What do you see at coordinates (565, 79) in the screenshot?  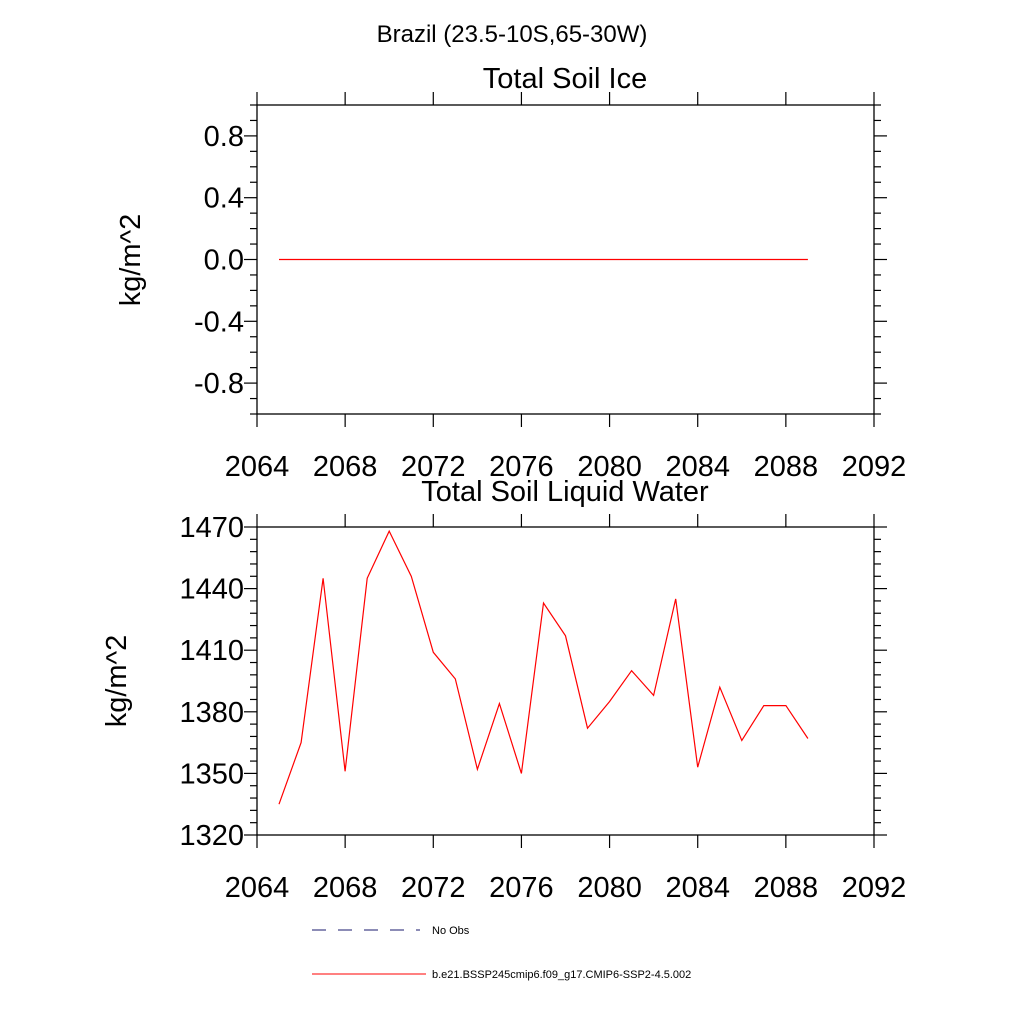 I see `panel-title: Total Soil Ice` at bounding box center [565, 79].